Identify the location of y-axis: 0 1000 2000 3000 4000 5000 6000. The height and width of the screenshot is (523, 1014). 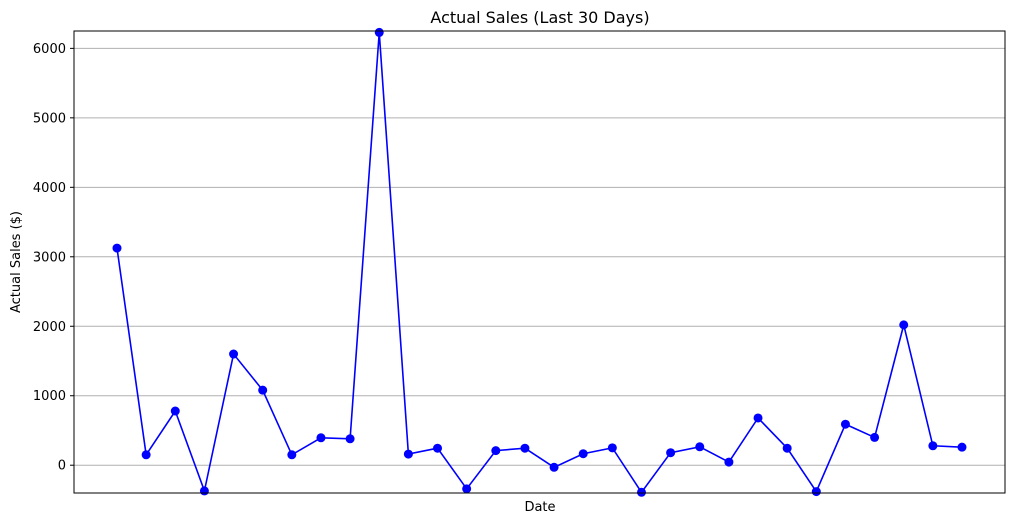
(53, 258).